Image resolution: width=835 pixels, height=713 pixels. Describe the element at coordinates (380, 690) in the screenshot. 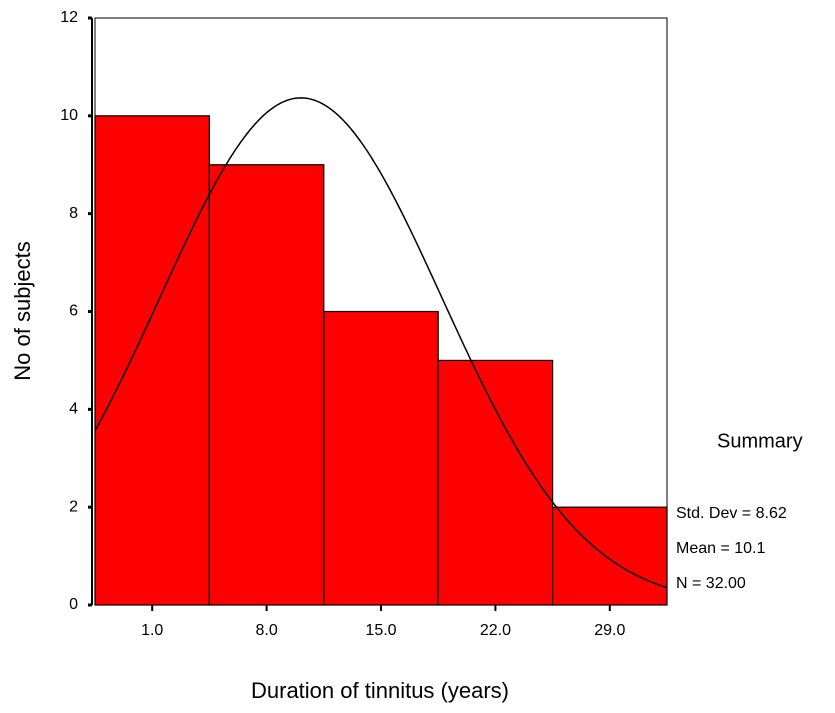

I see `x-axis-label: Duration of tinnitus (years)` at that location.